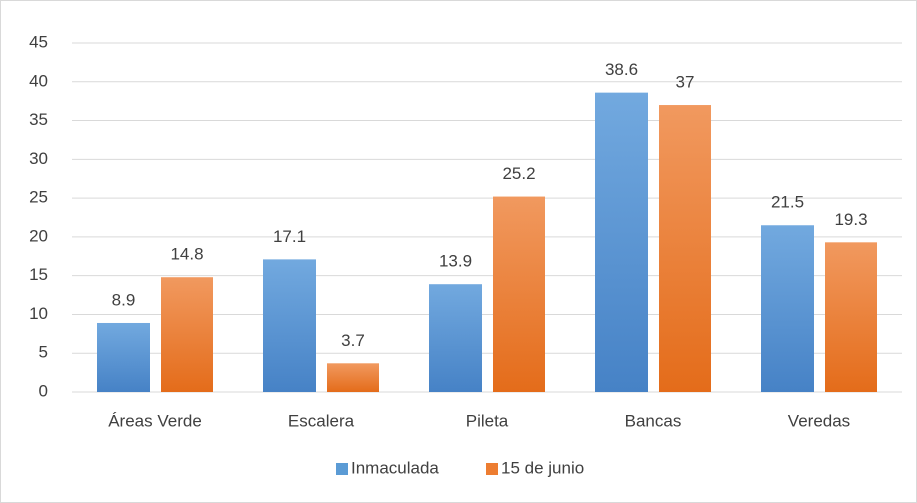 Image resolution: width=917 pixels, height=503 pixels. What do you see at coordinates (653, 420) in the screenshot?
I see `x-tick-label: Bancas` at bounding box center [653, 420].